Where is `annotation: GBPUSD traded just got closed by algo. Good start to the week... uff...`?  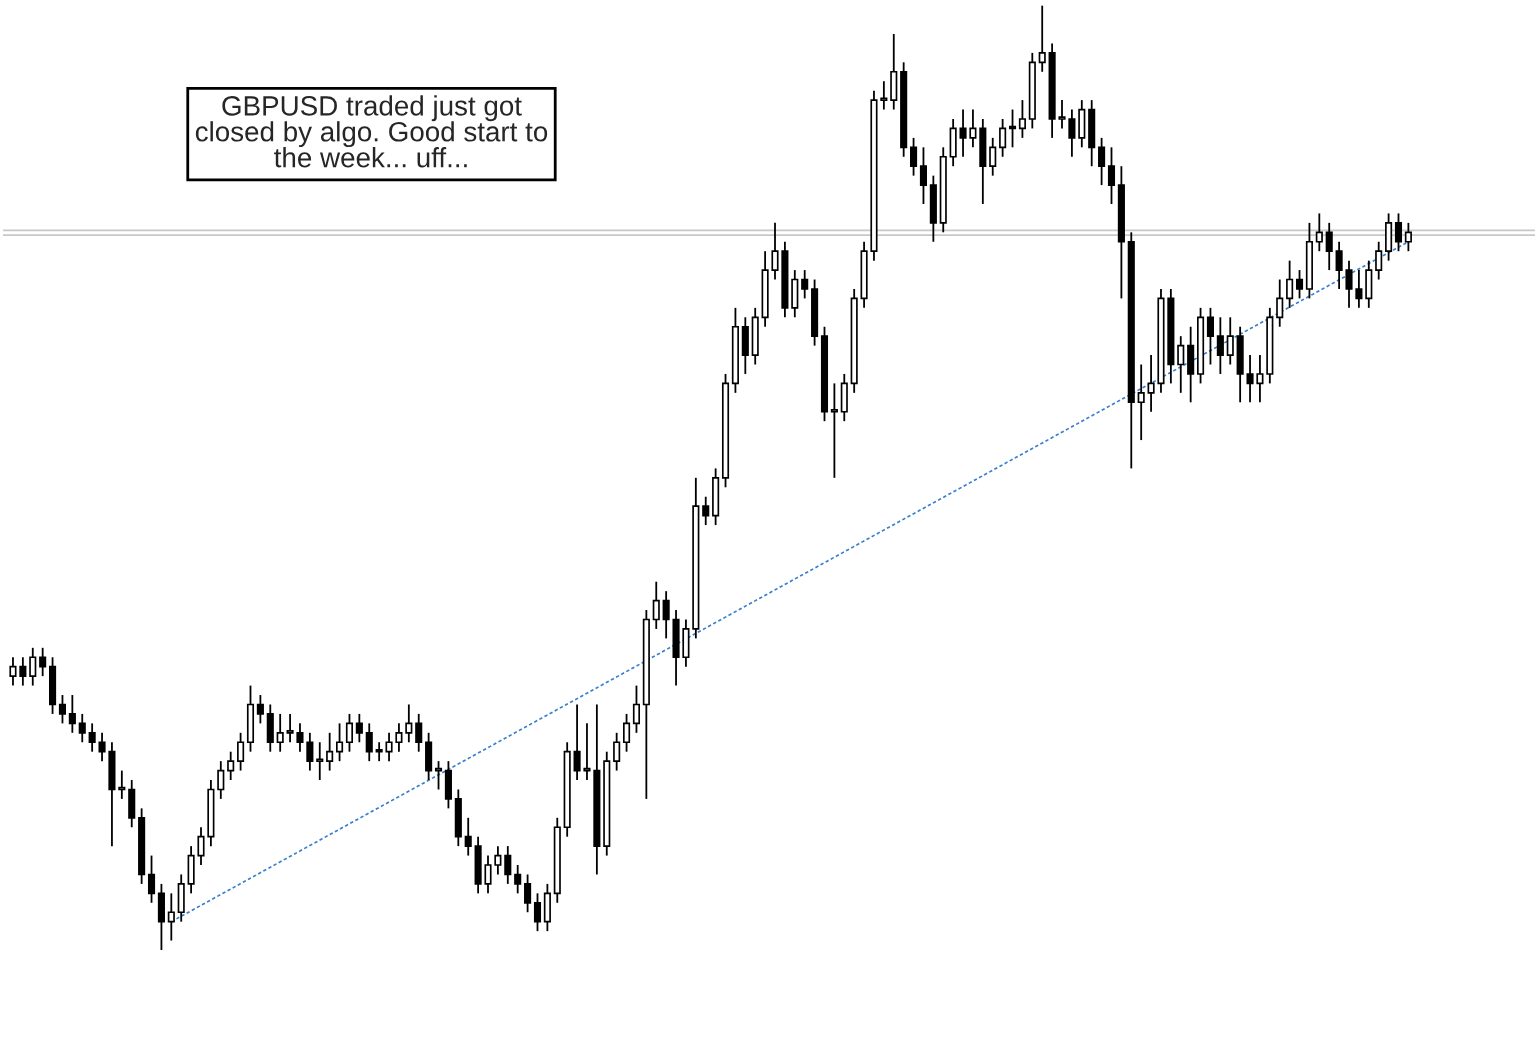
annotation: GBPUSD traded just got closed by algo. Good start to the week... uff... is located at coordinates (371, 131).